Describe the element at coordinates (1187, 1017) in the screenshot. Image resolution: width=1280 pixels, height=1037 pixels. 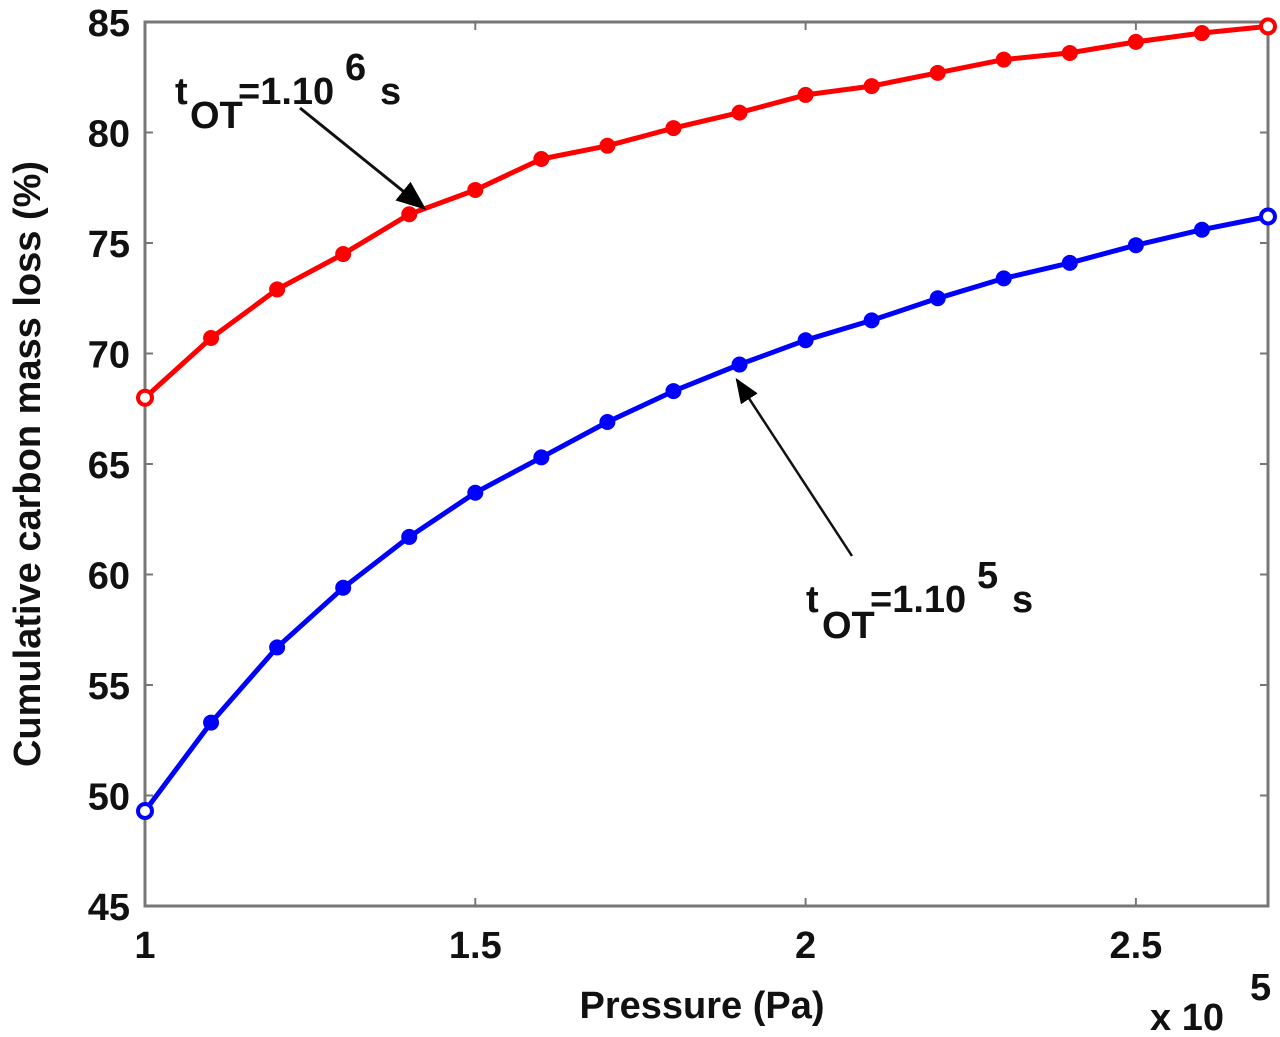
I see `x-multiplier-base: x 10` at that location.